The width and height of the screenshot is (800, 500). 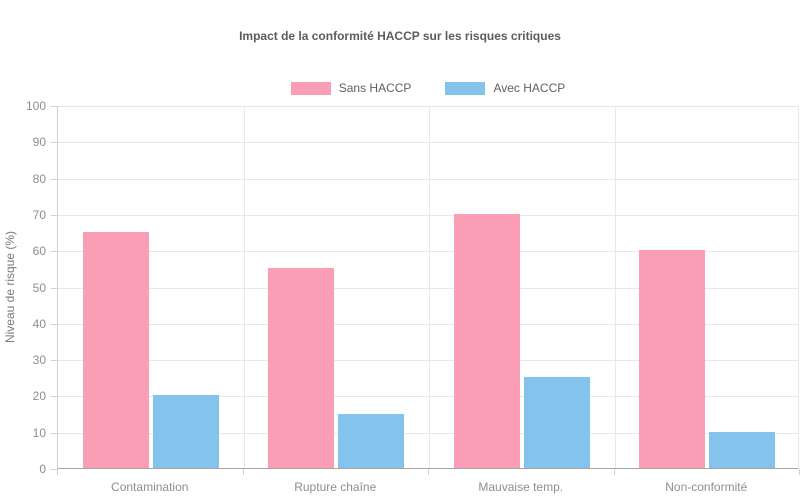 I want to click on y-tick-label-80: 80, so click(x=39, y=178).